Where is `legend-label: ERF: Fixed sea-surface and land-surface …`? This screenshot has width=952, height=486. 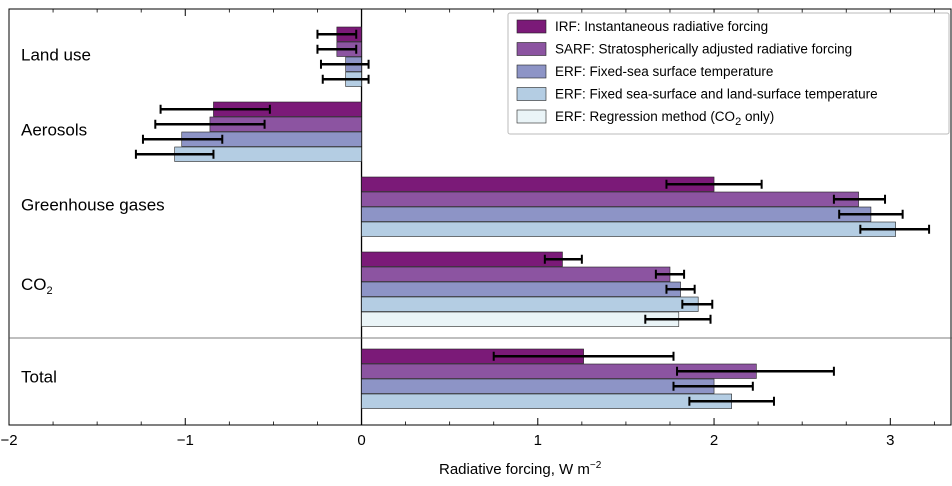 legend-label: ERF: Fixed sea-surface and land-surface … is located at coordinates (716, 94).